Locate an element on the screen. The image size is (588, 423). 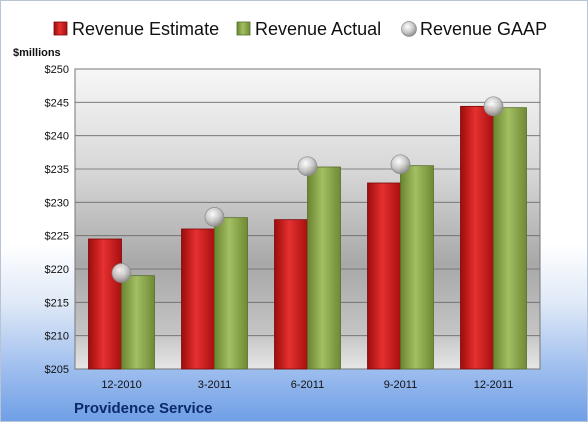
company-name: Providence Service is located at coordinates (143, 408).